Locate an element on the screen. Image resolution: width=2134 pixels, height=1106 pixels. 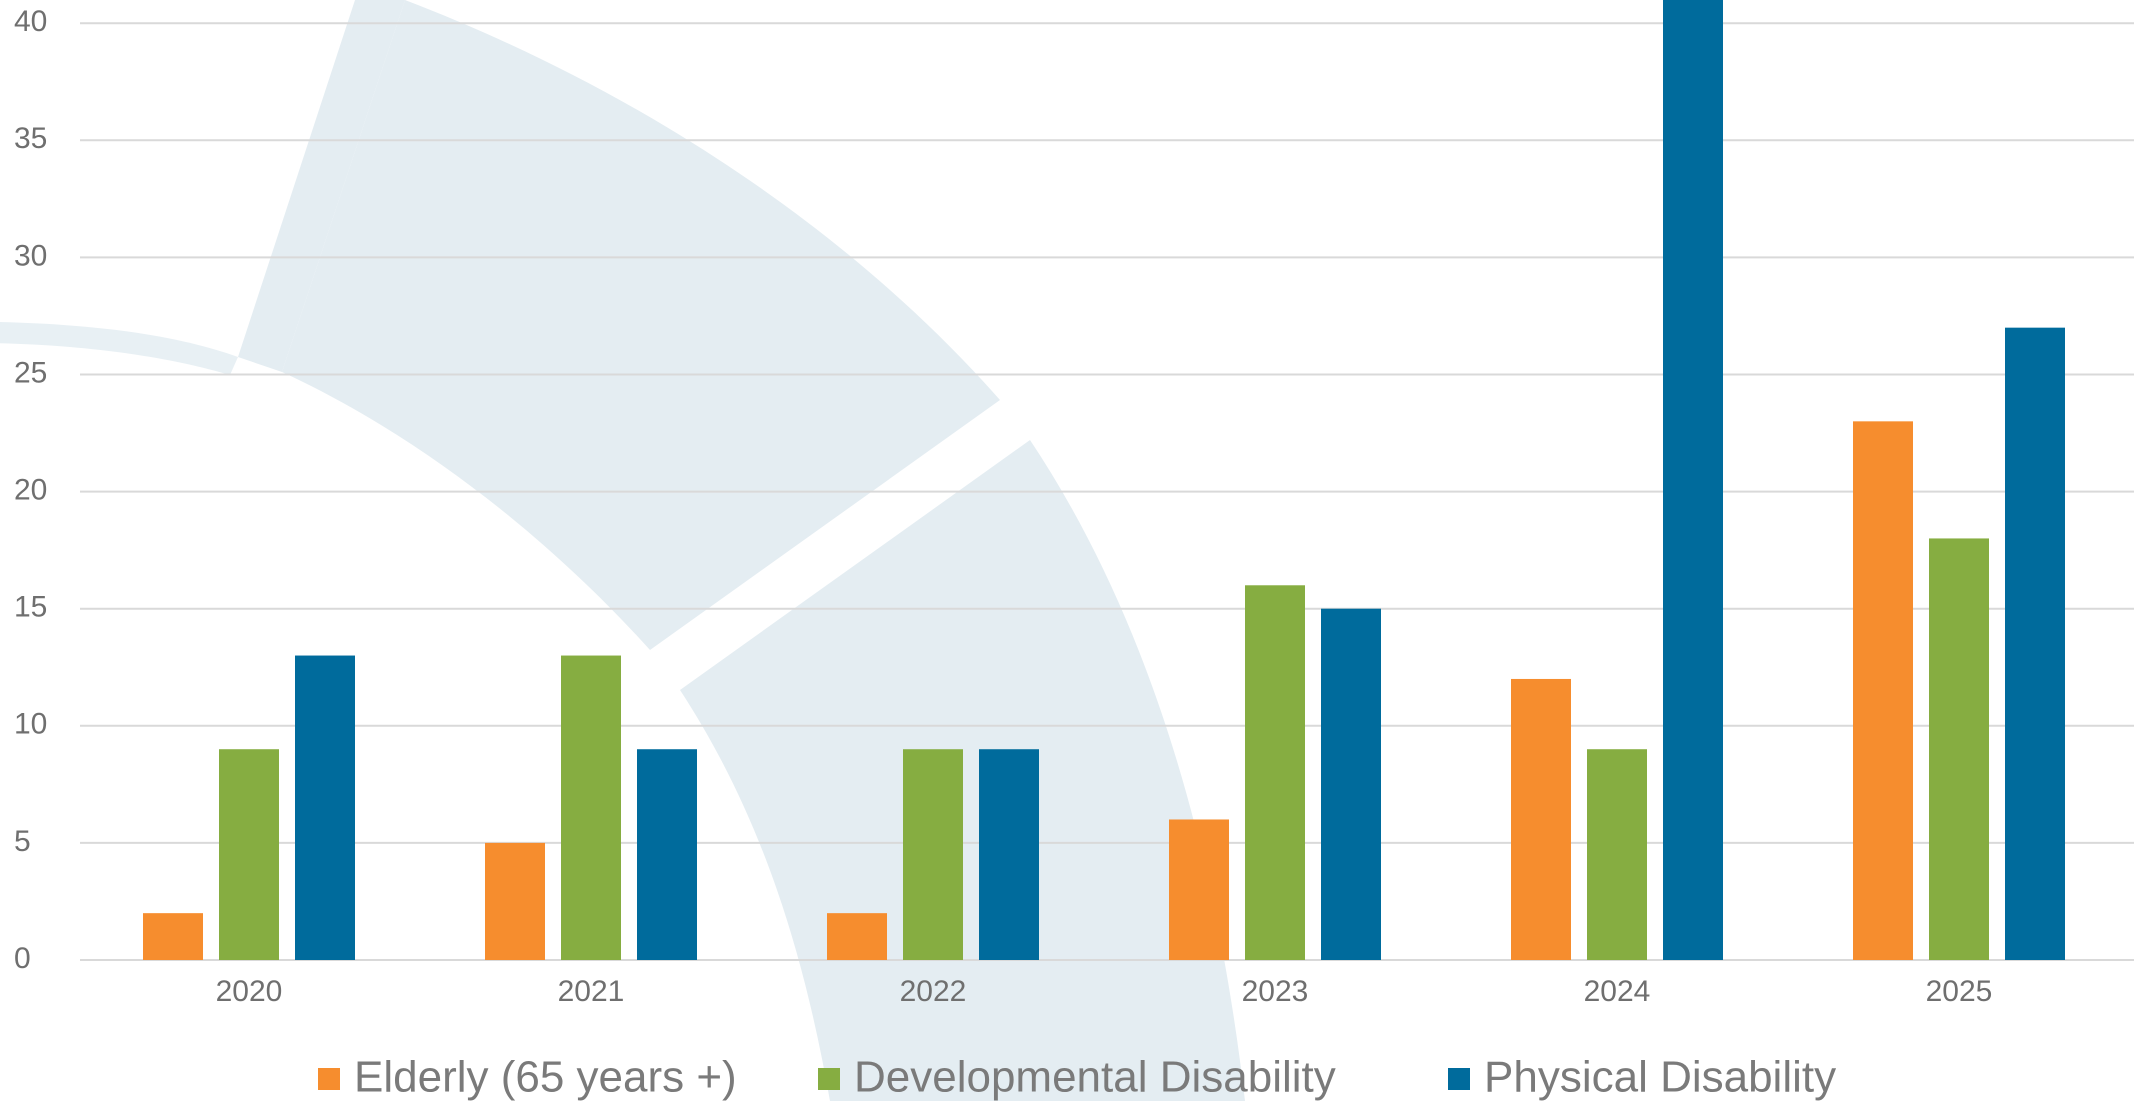
legend-label: Physical Disability is located at coordinates (1660, 1077).